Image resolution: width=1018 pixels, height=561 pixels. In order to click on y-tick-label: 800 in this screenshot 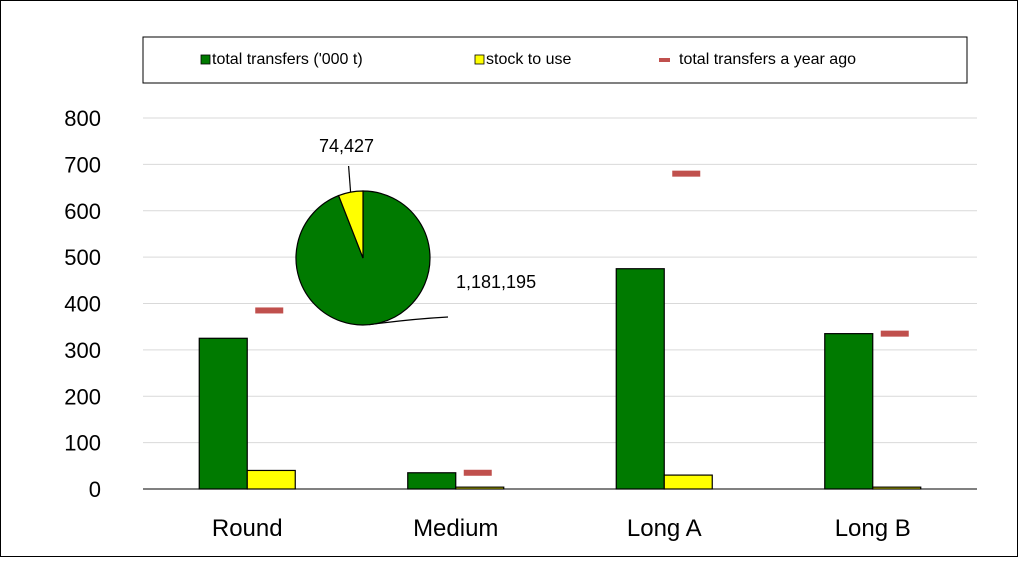, I will do `click(82, 118)`.